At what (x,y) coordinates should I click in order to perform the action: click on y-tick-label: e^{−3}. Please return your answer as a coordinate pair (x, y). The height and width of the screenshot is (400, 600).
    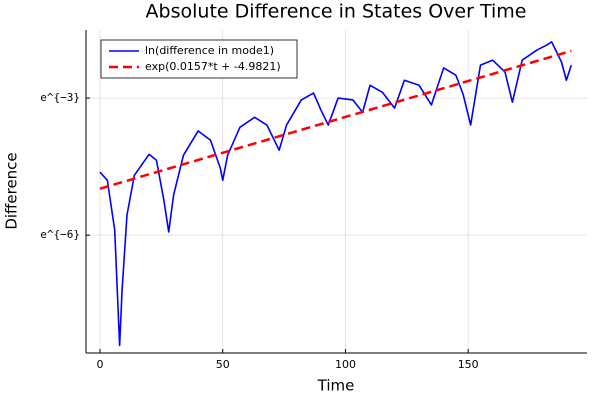
    Looking at the image, I should click on (60, 97).